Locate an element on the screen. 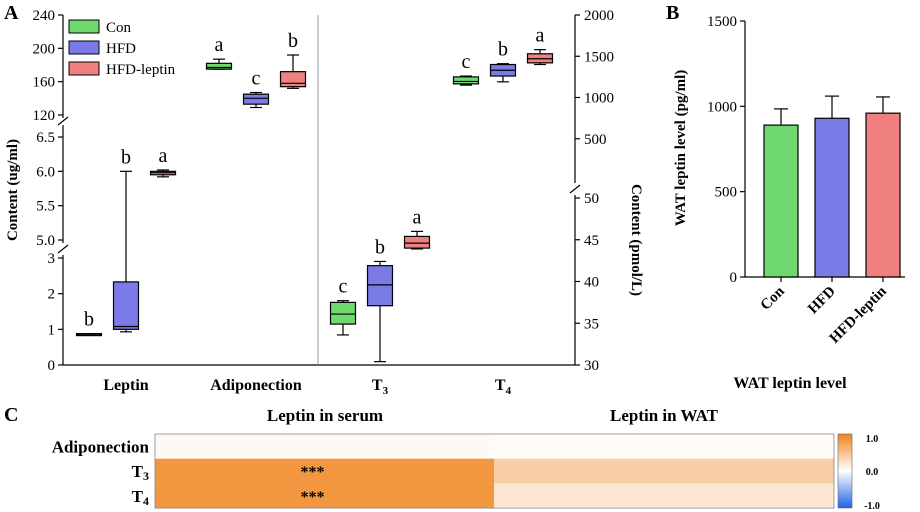  heatmap-cells: *** *** is located at coordinates (494, 471).